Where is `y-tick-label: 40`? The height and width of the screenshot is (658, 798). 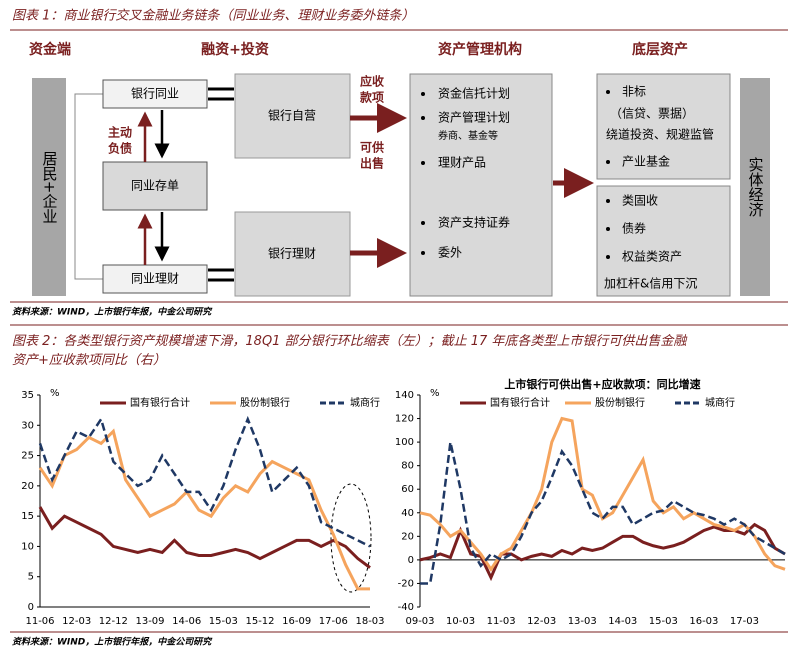 y-tick-label: 40 is located at coordinates (407, 513).